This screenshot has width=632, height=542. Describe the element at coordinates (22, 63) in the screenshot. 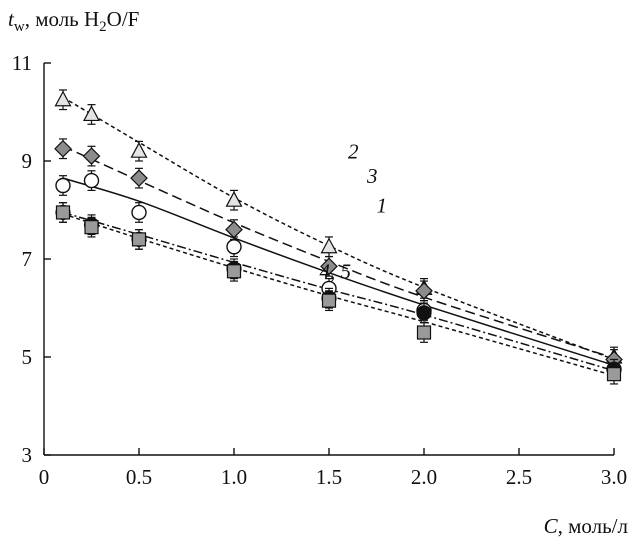

I see `y-tick-label: 11` at that location.